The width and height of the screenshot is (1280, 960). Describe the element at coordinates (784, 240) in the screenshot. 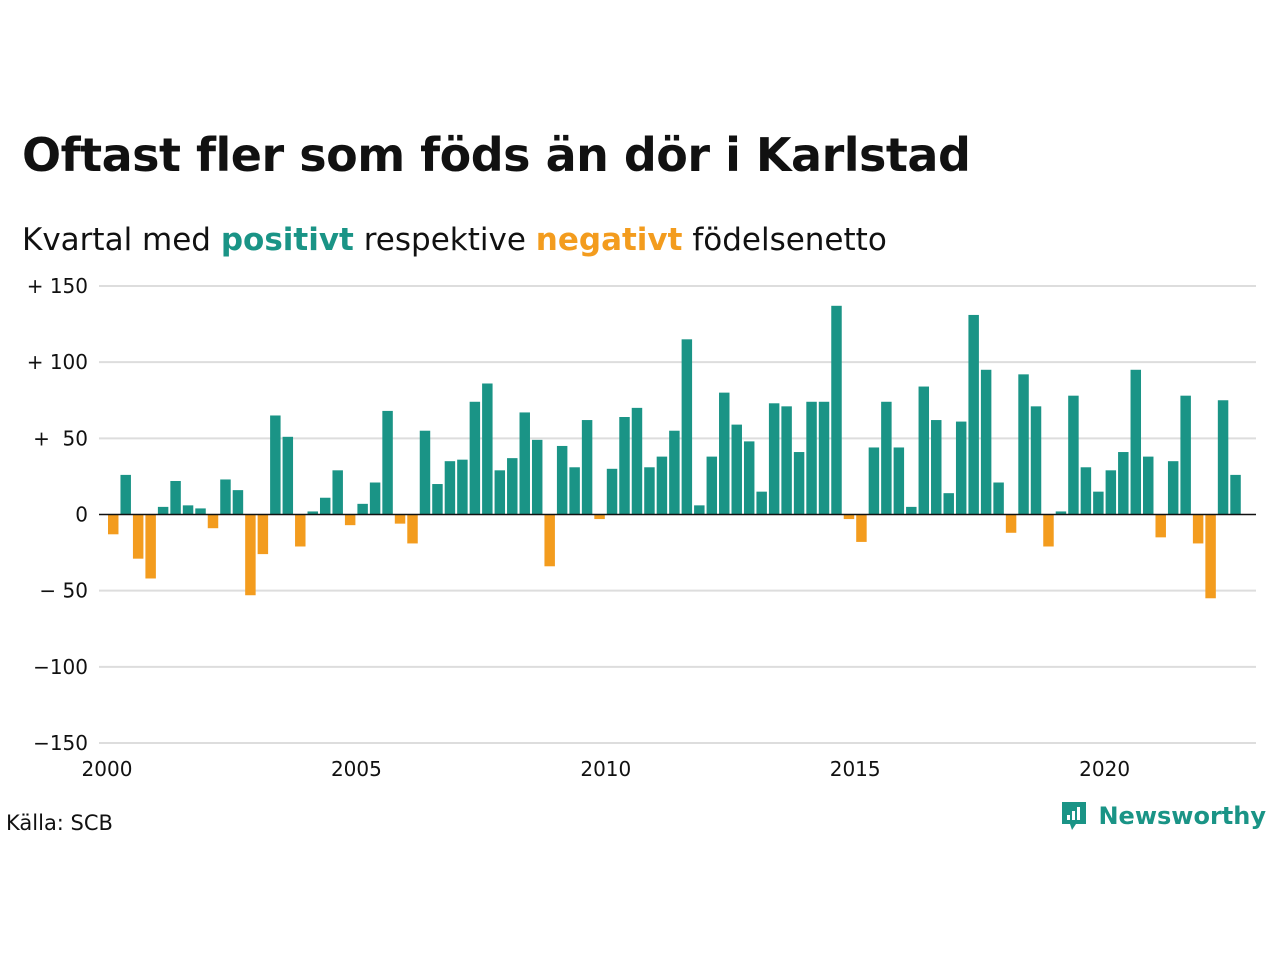

I see `subtitle-suffix: födelsenetto` at that location.